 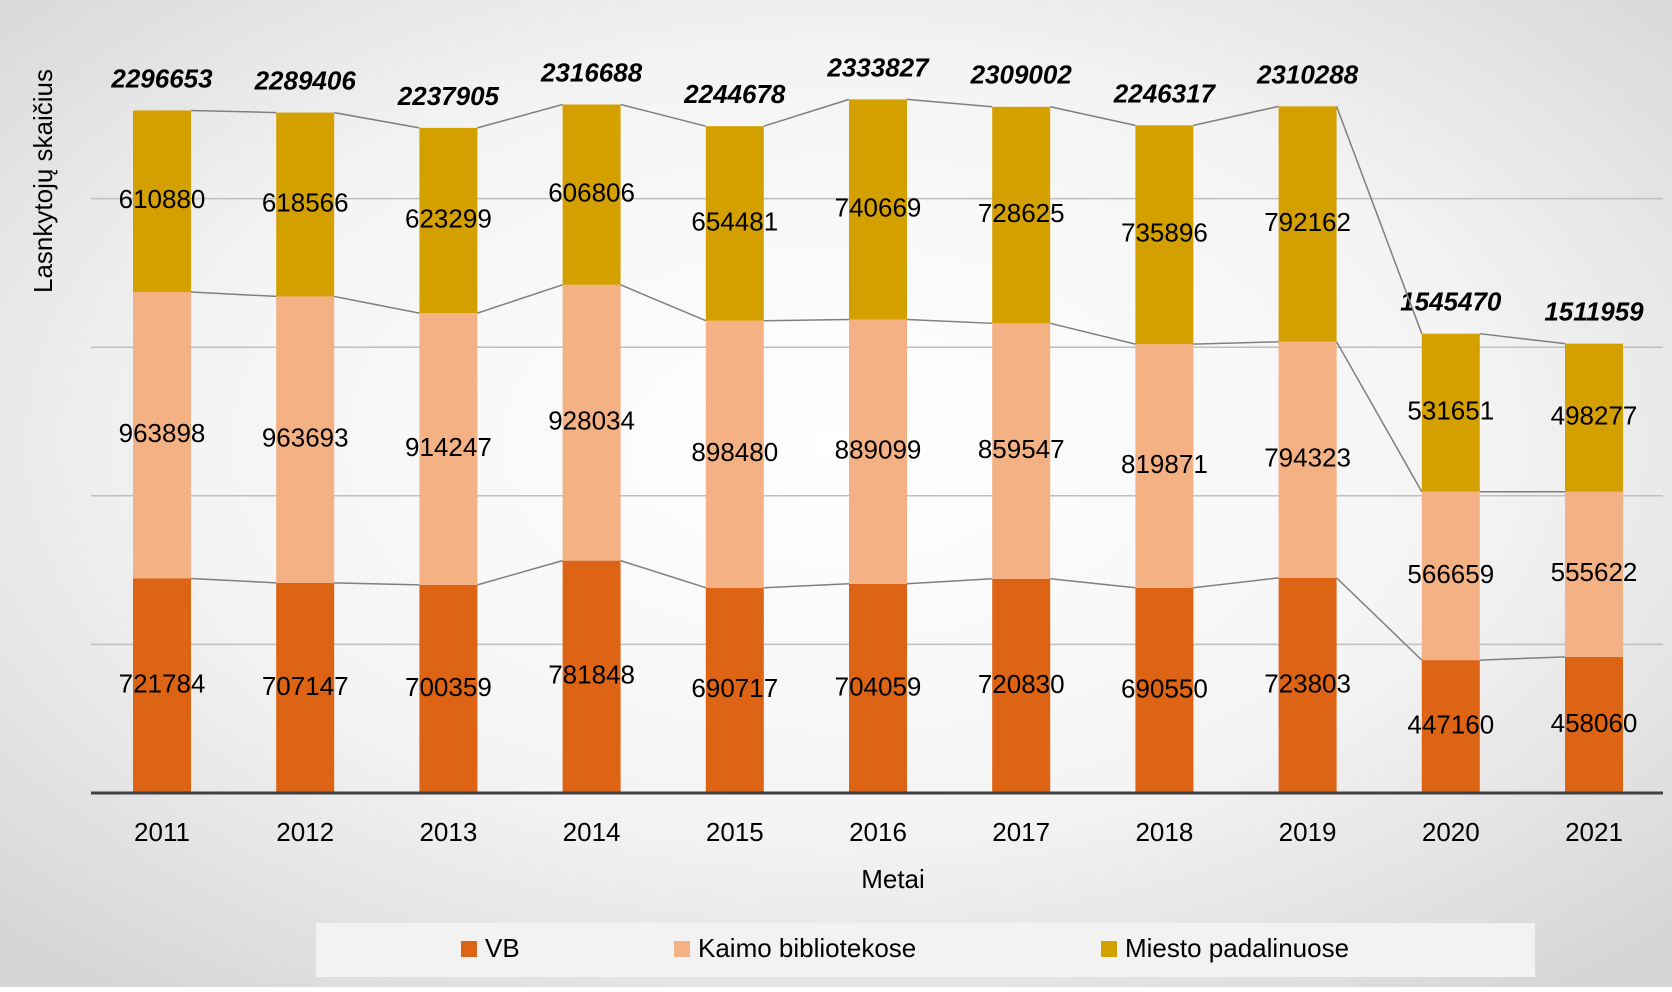 What do you see at coordinates (1594, 832) in the screenshot?
I see `x-tick-label: 2021` at bounding box center [1594, 832].